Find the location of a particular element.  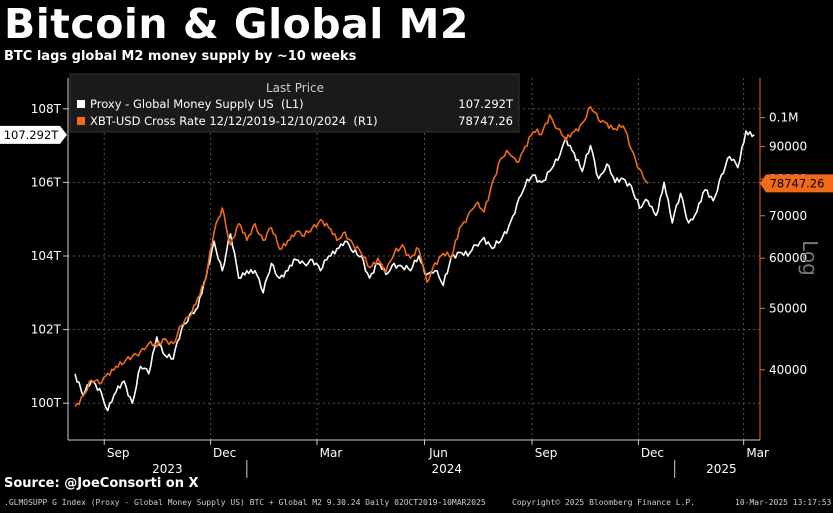

legend-header: Last Price is located at coordinates (295, 88).